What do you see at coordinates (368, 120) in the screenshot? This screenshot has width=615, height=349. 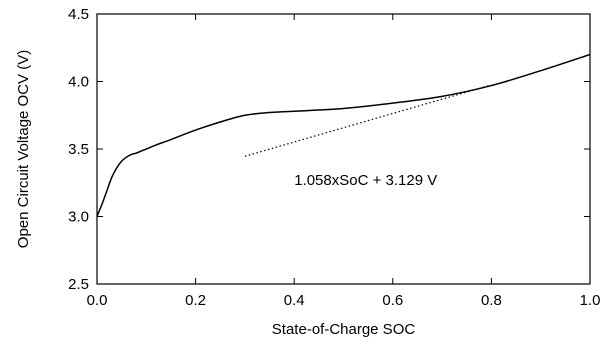 I see `linear-fit-line` at bounding box center [368, 120].